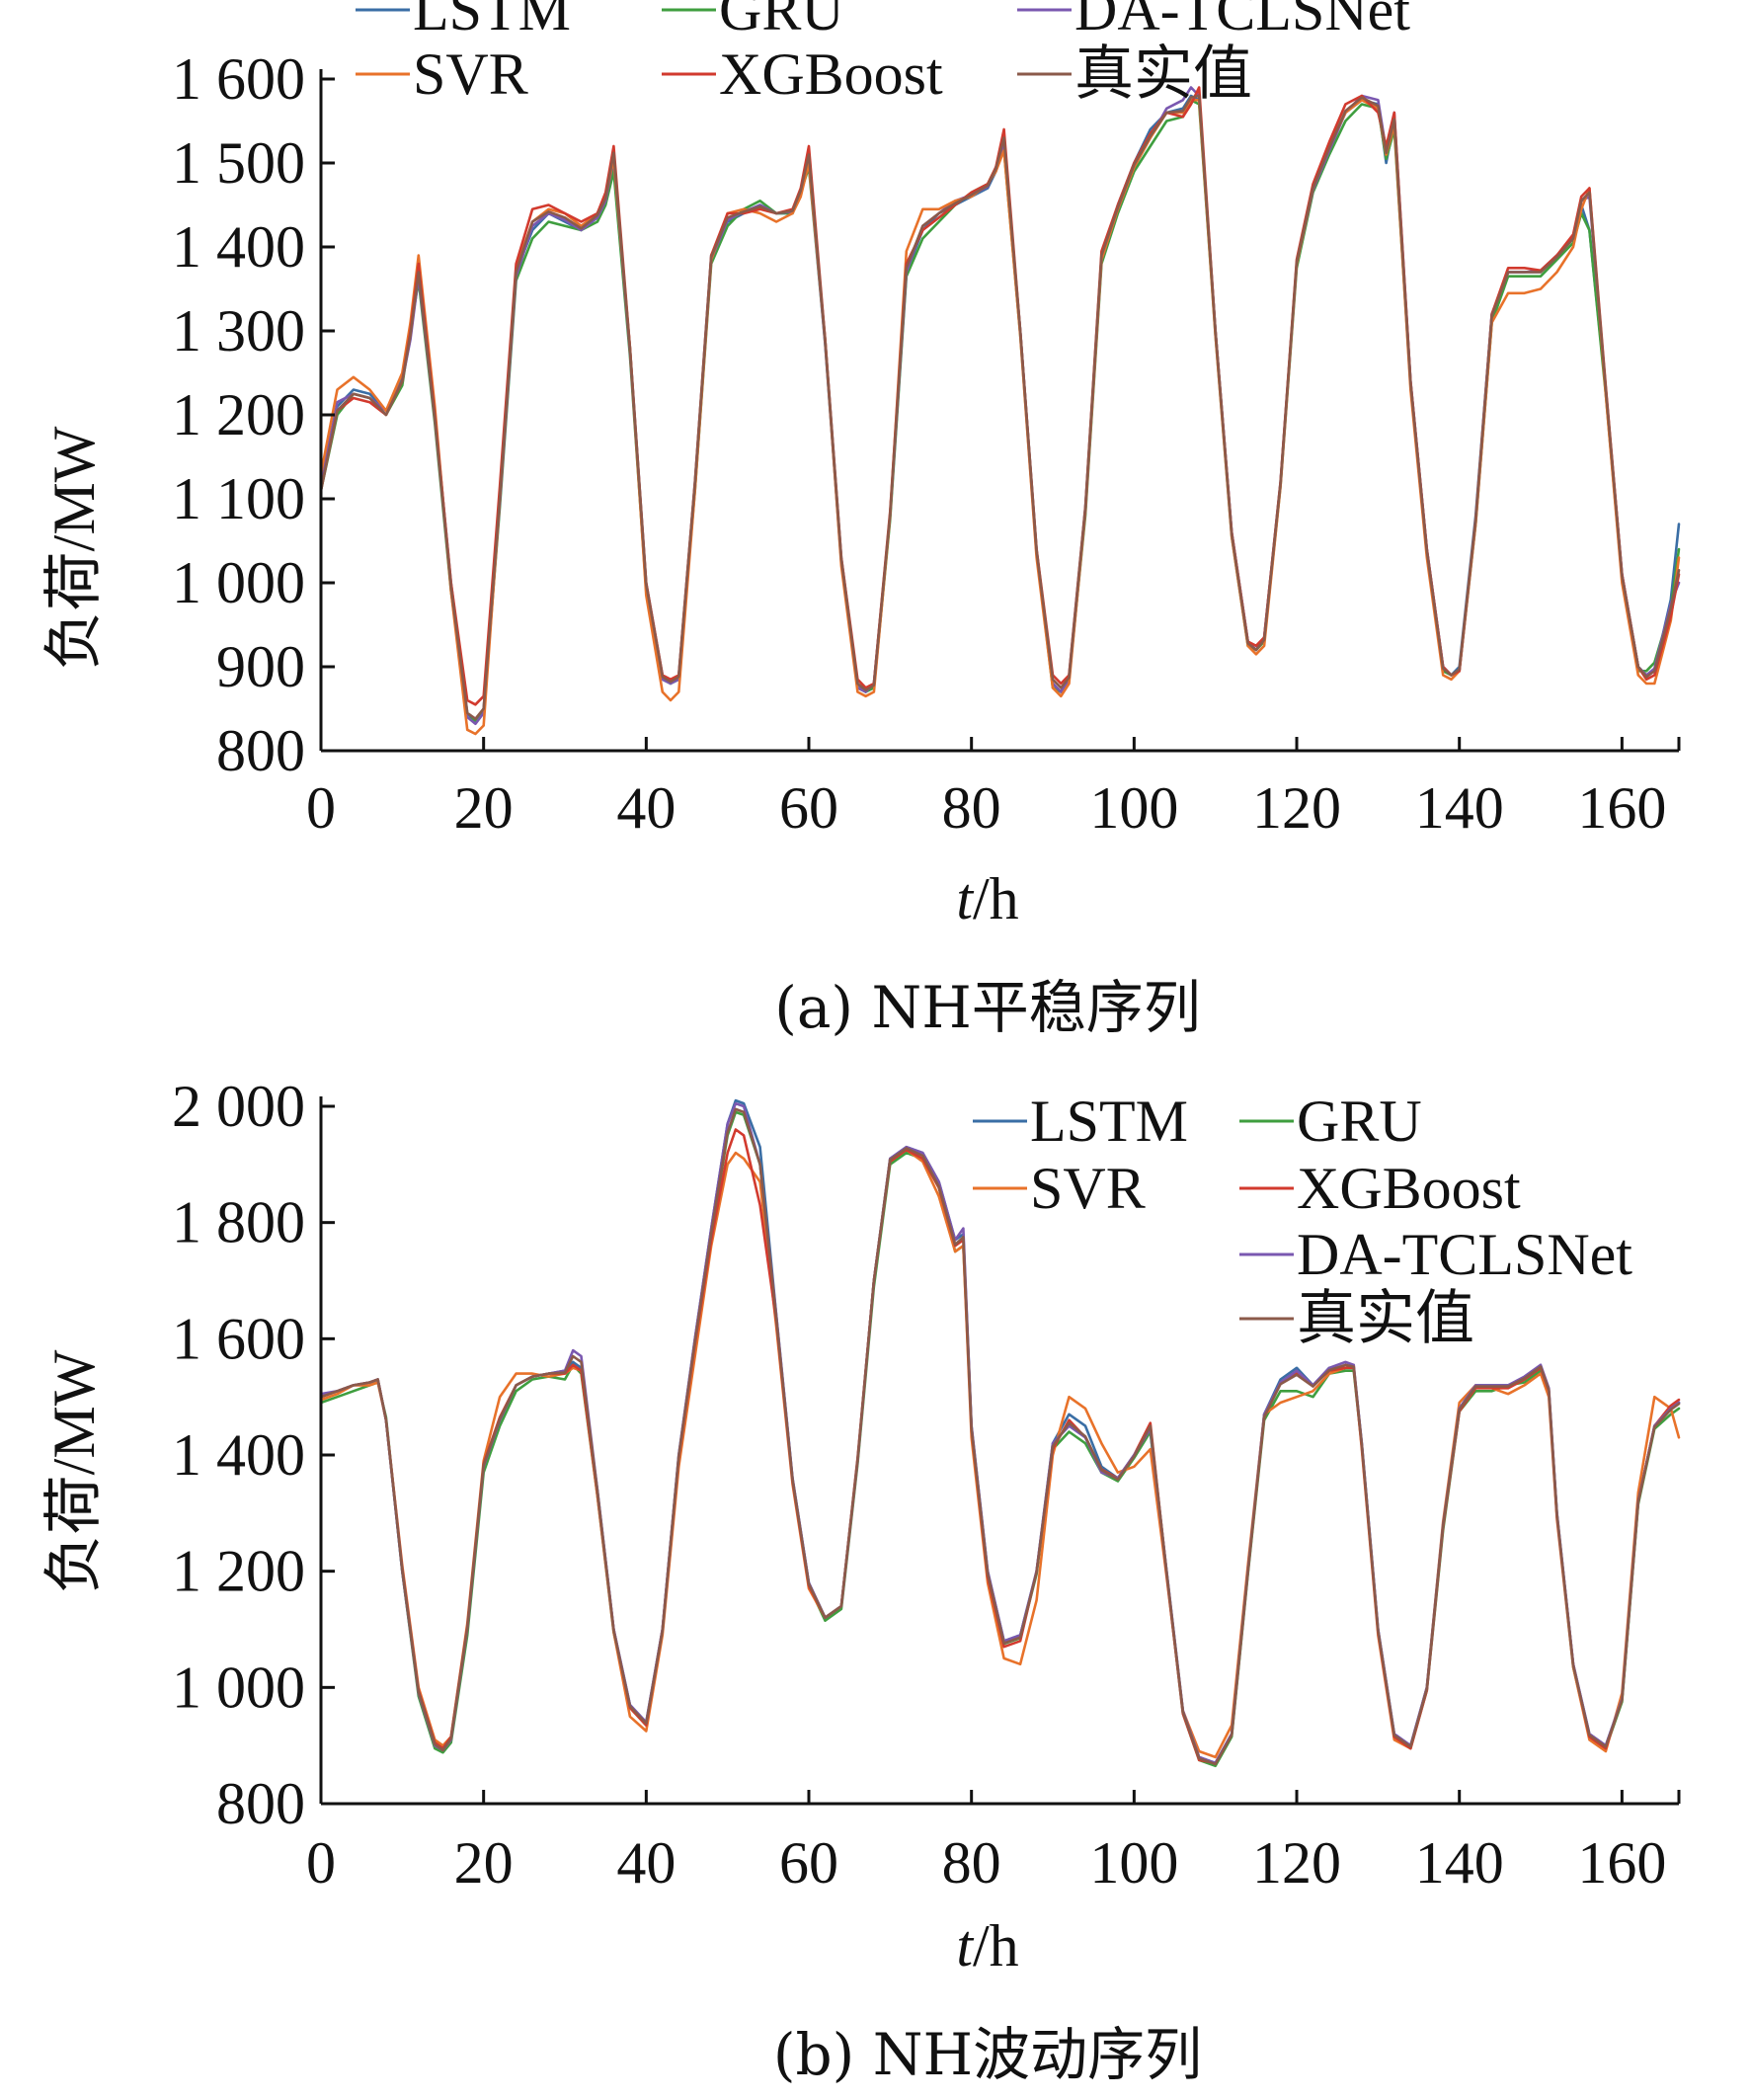 The width and height of the screenshot is (1750, 2100). Describe the element at coordinates (260, 666) in the screenshot. I see `y-tick-label: 900` at that location.